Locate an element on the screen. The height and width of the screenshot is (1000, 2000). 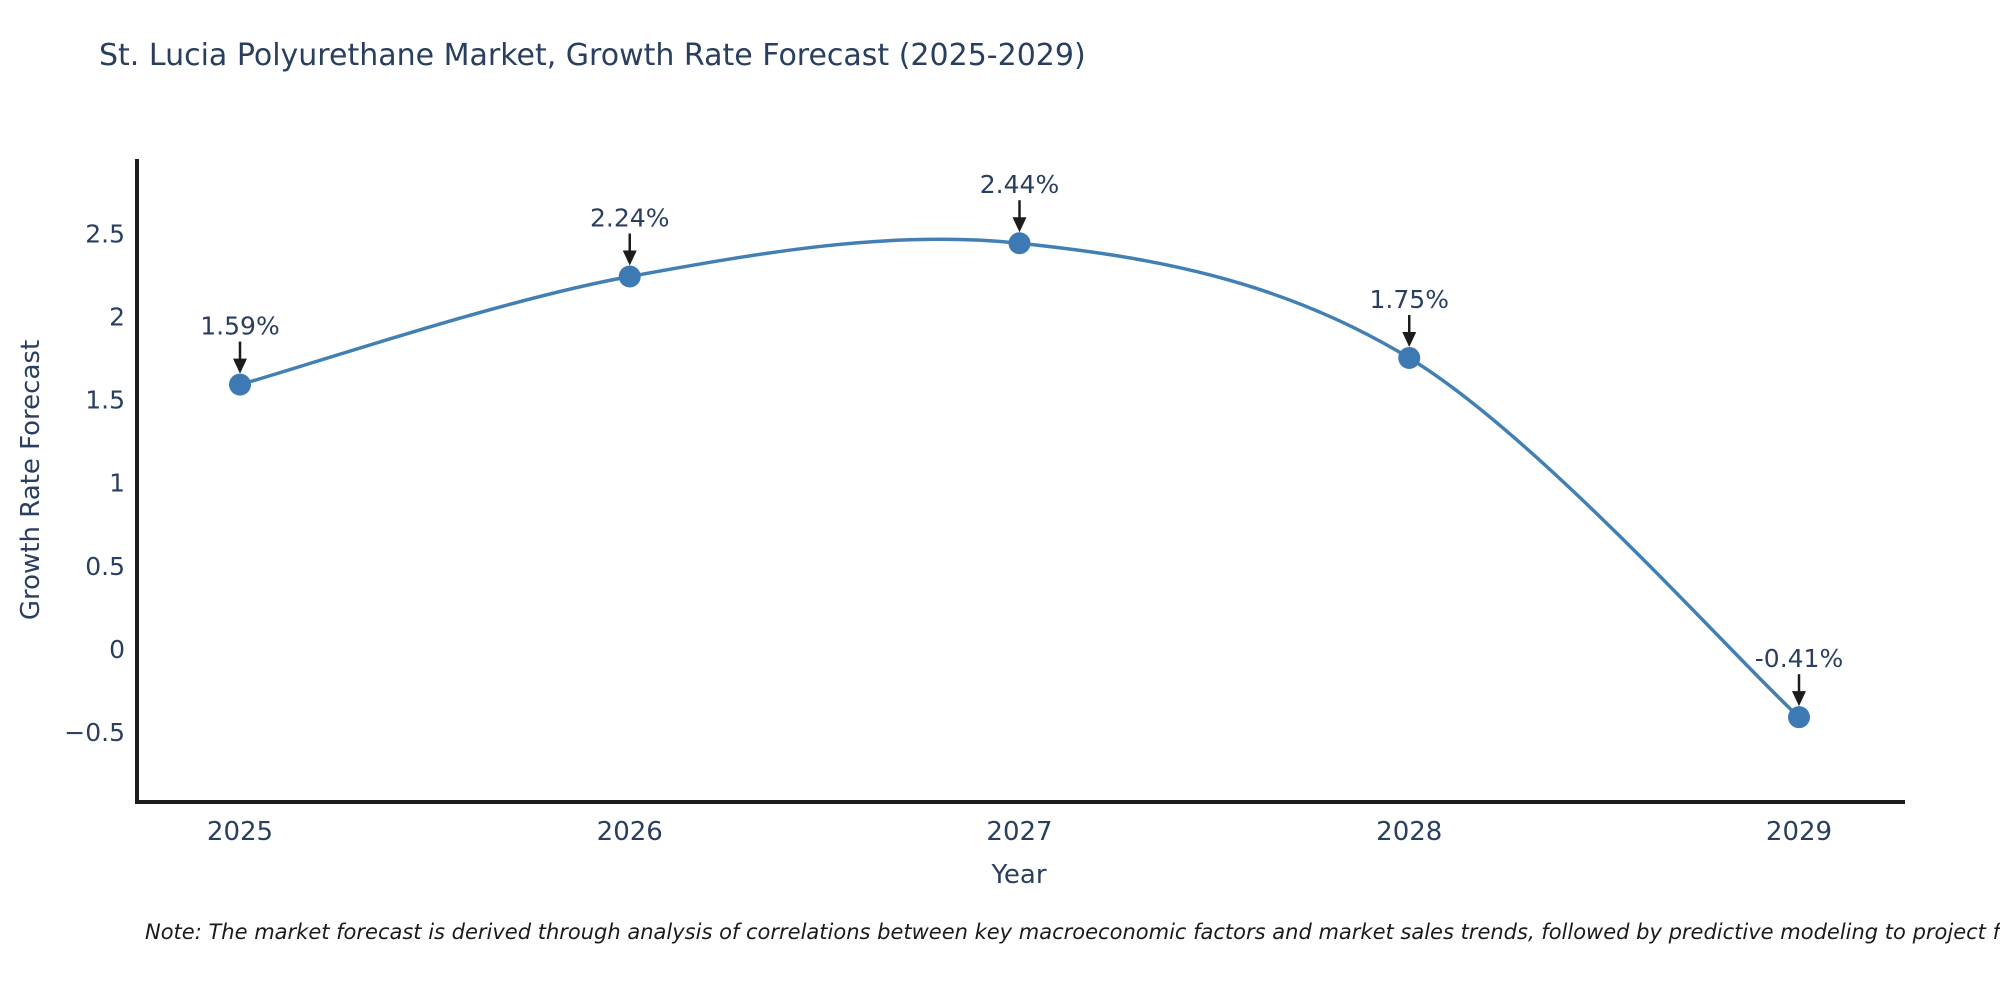
x-tick-label: 2027 is located at coordinates (1019, 832).